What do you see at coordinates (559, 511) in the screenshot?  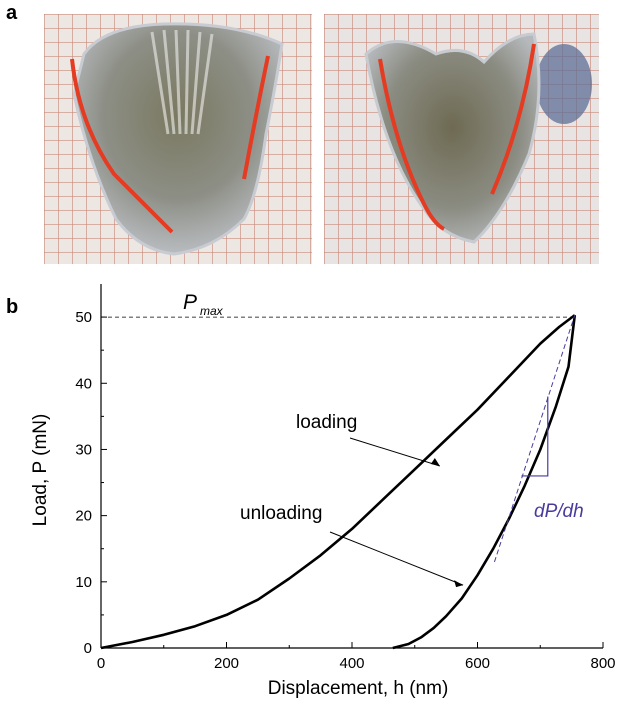 I see `slope-label: dP/dh` at bounding box center [559, 511].